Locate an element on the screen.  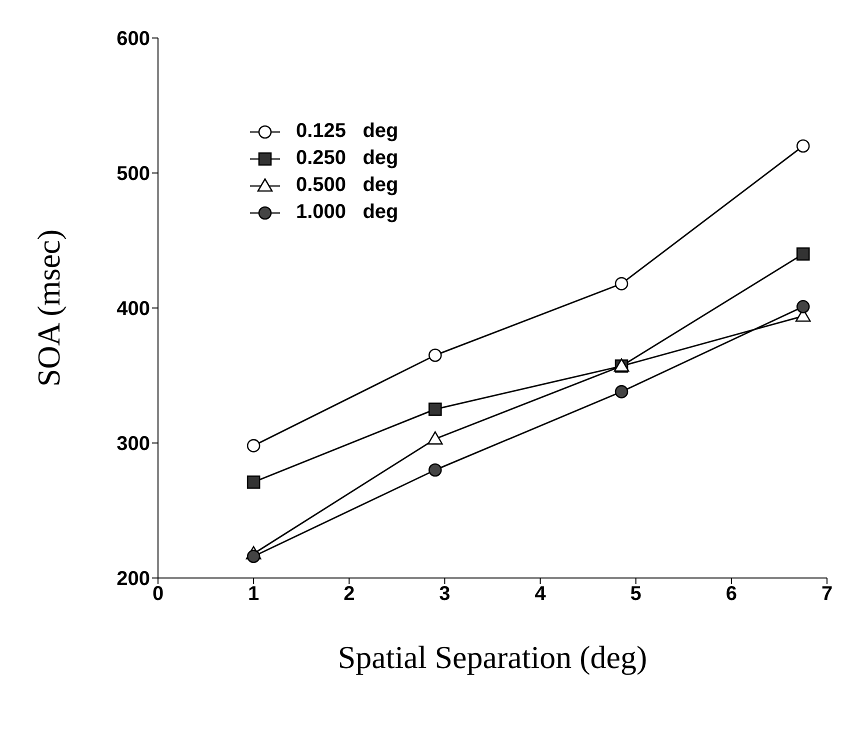
x-tick-label: 5 is located at coordinates (636, 594).